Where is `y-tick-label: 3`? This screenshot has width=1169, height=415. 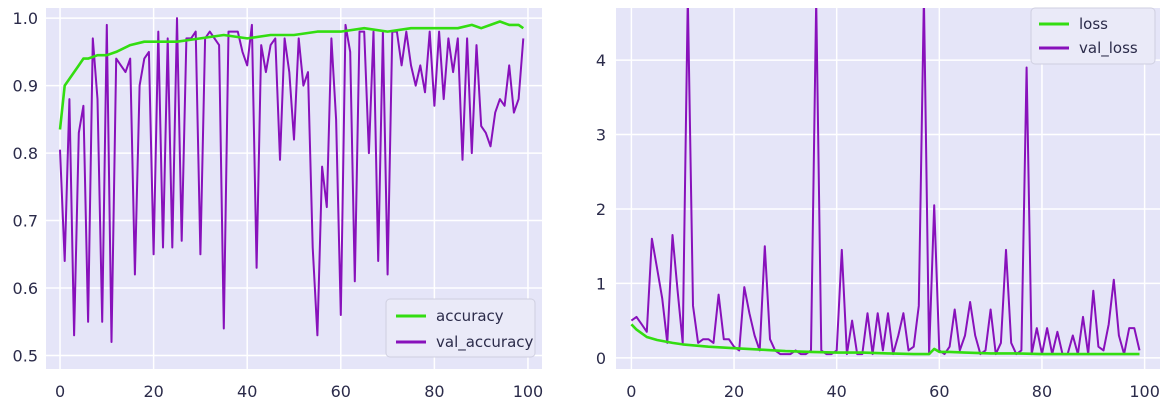
y-tick-label: 3 is located at coordinates (601, 135).